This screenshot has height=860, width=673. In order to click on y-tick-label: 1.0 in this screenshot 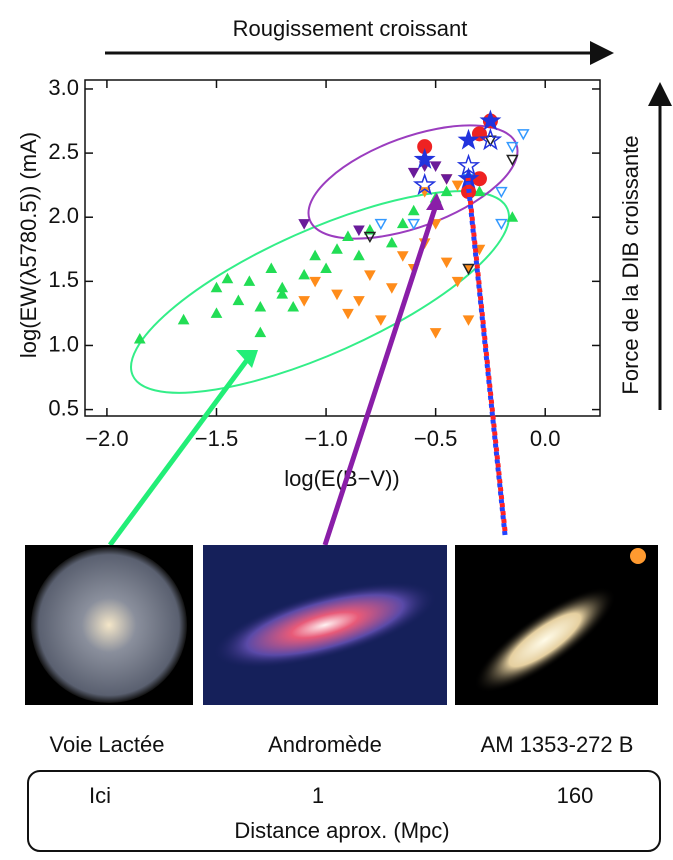, I will do `click(63, 343)`.